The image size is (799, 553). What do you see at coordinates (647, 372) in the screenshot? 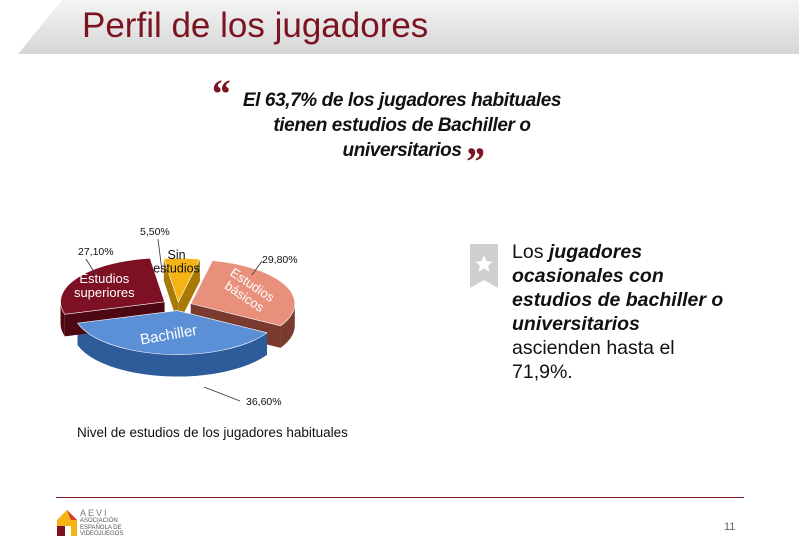
I see `side-note-line: 71,9%.` at bounding box center [647, 372].